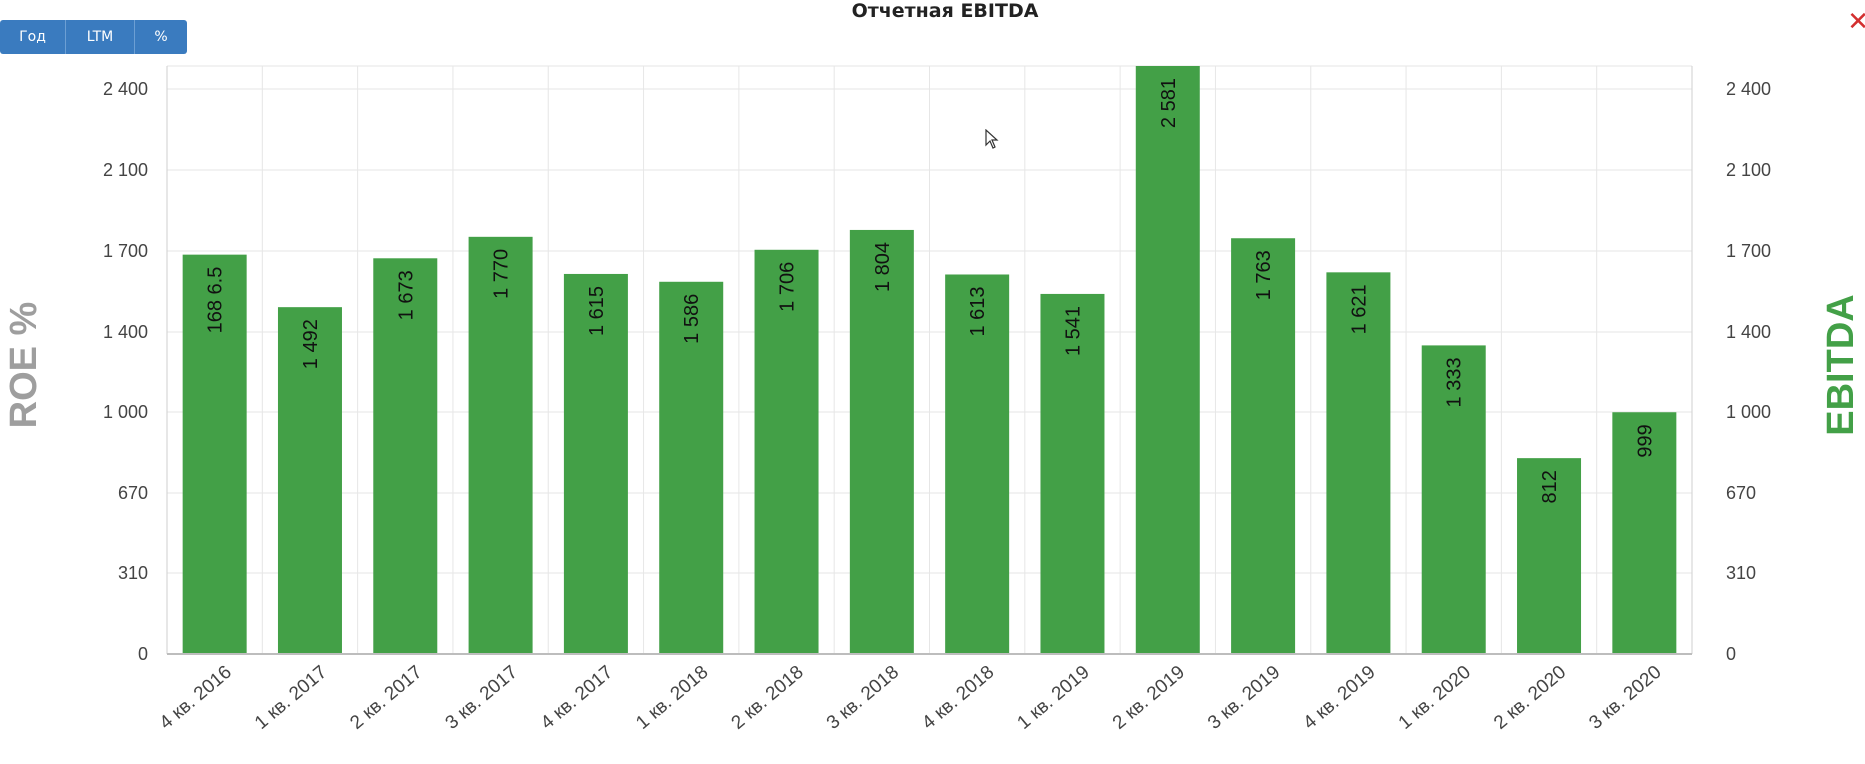 This screenshot has height=764, width=1865. I want to click on x-tick-label: 3 кв. 2018, so click(863, 698).